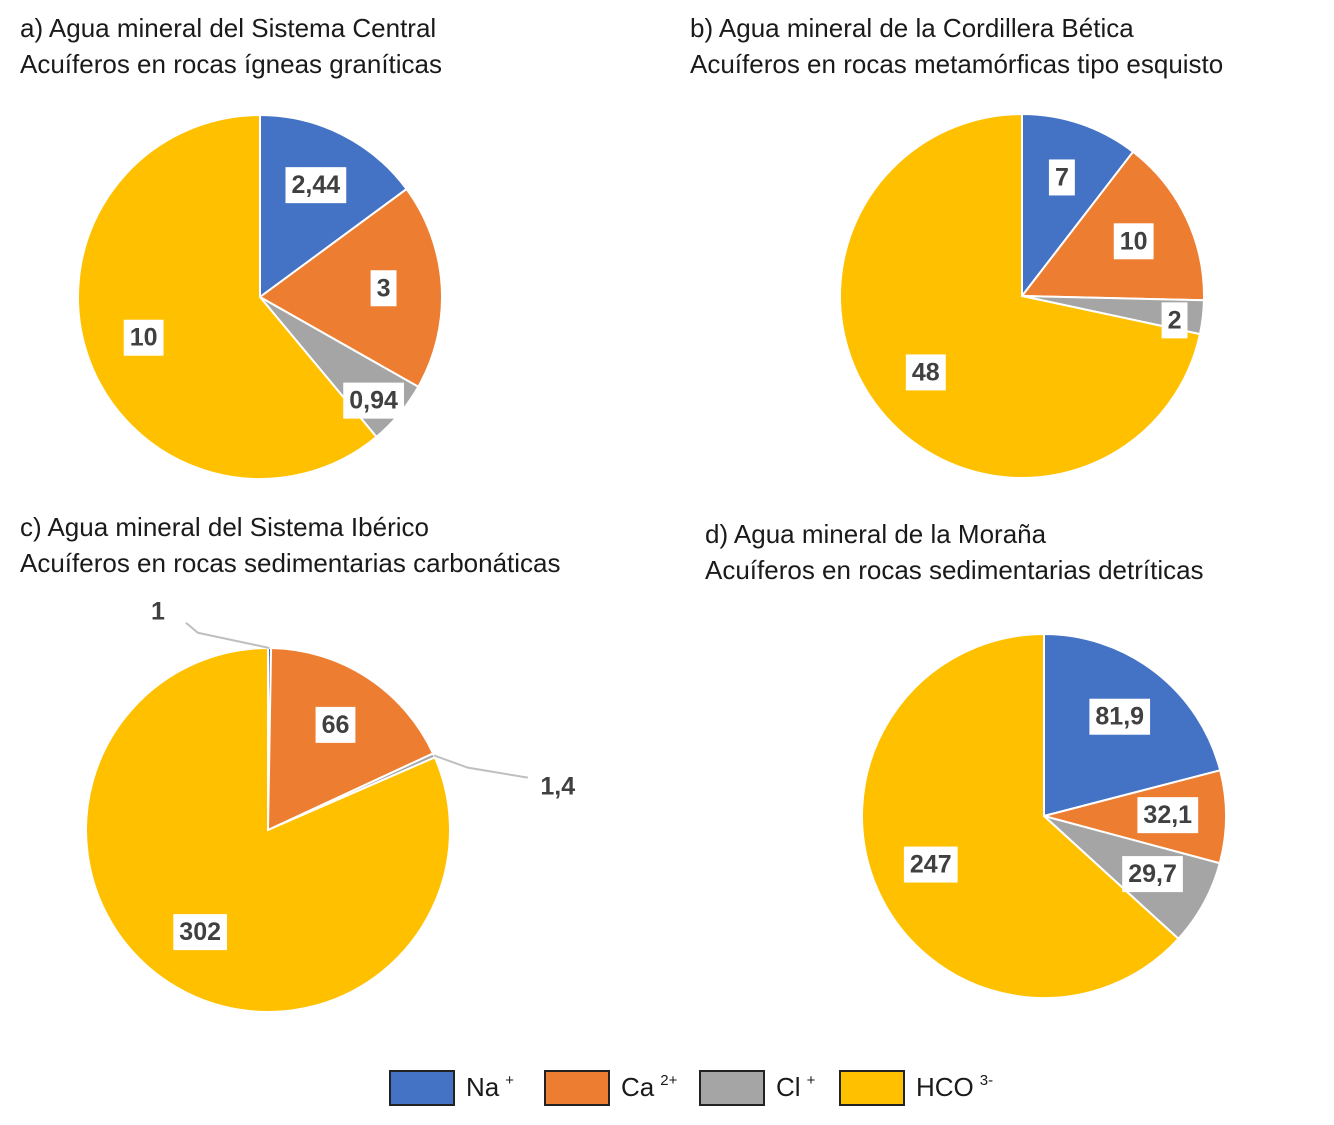  I want to click on data-label-text: 302, so click(200, 932).